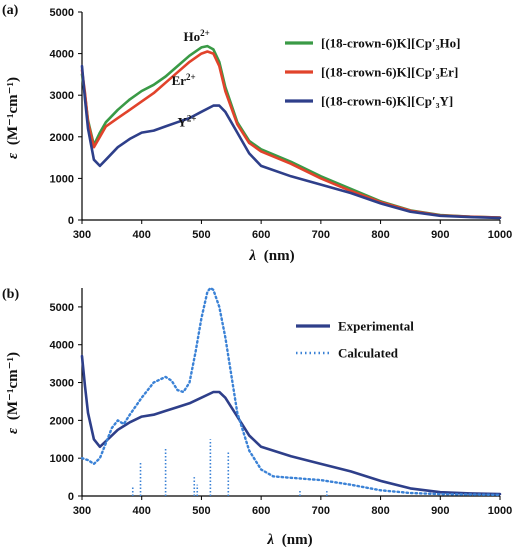  I want to click on panel-b-y-tick-label: 1000, so click(62, 459).